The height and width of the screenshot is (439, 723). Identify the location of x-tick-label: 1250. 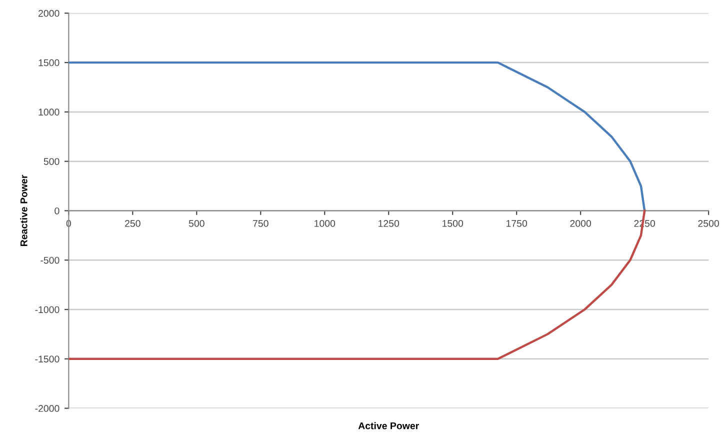
(389, 223).